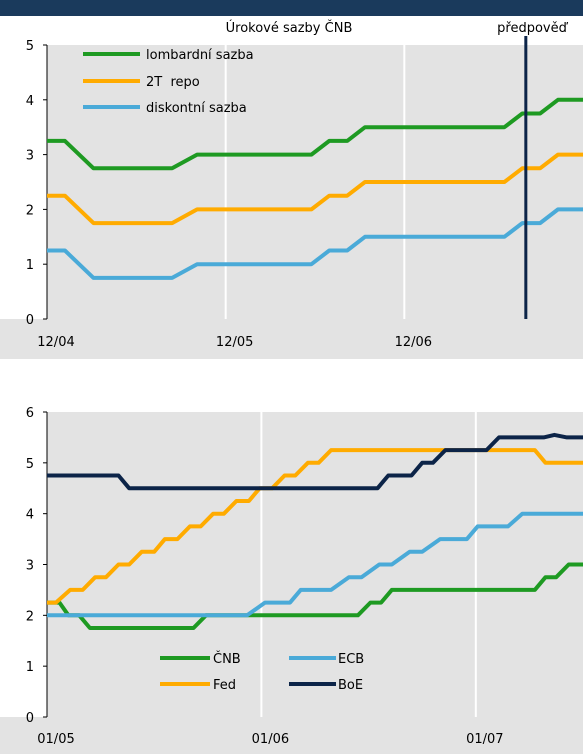  What do you see at coordinates (224, 685) in the screenshot?
I see `legend-label: Fed` at bounding box center [224, 685].